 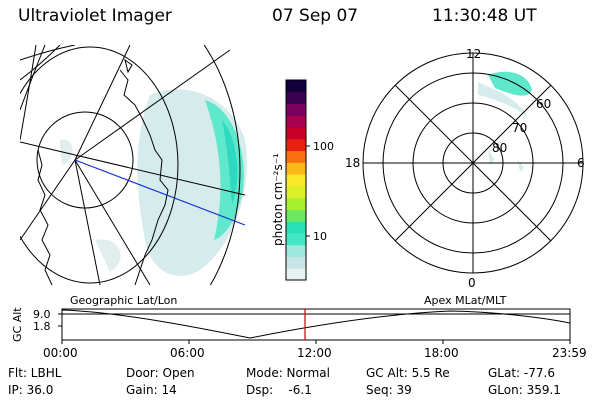 I want to click on altitude-curve, so click(x=316, y=324).